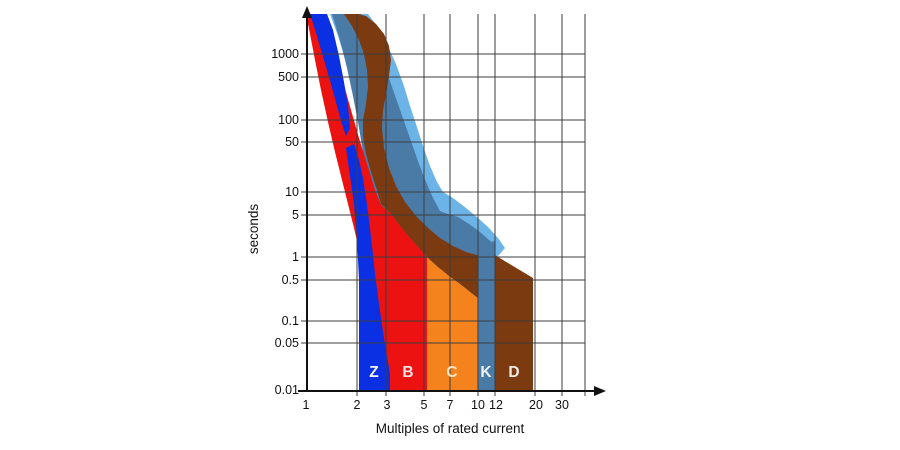 The width and height of the screenshot is (900, 450). What do you see at coordinates (374, 372) in the screenshot?
I see `band-label-Z: Z` at bounding box center [374, 372].